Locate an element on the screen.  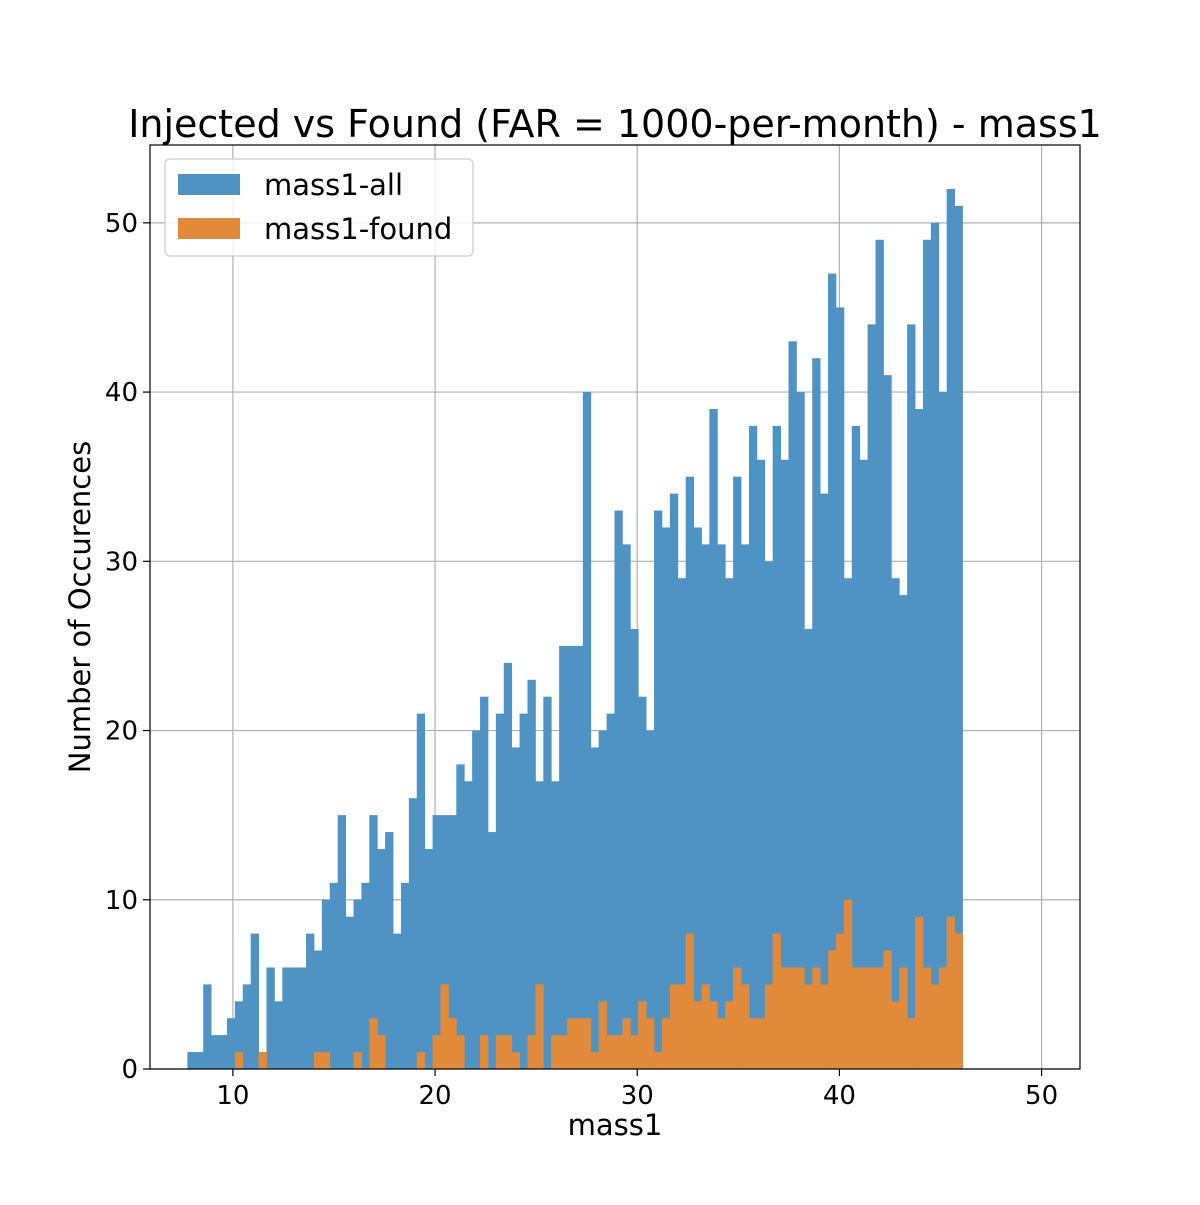
y-axis-label: Number of Occurences is located at coordinates (80, 607).